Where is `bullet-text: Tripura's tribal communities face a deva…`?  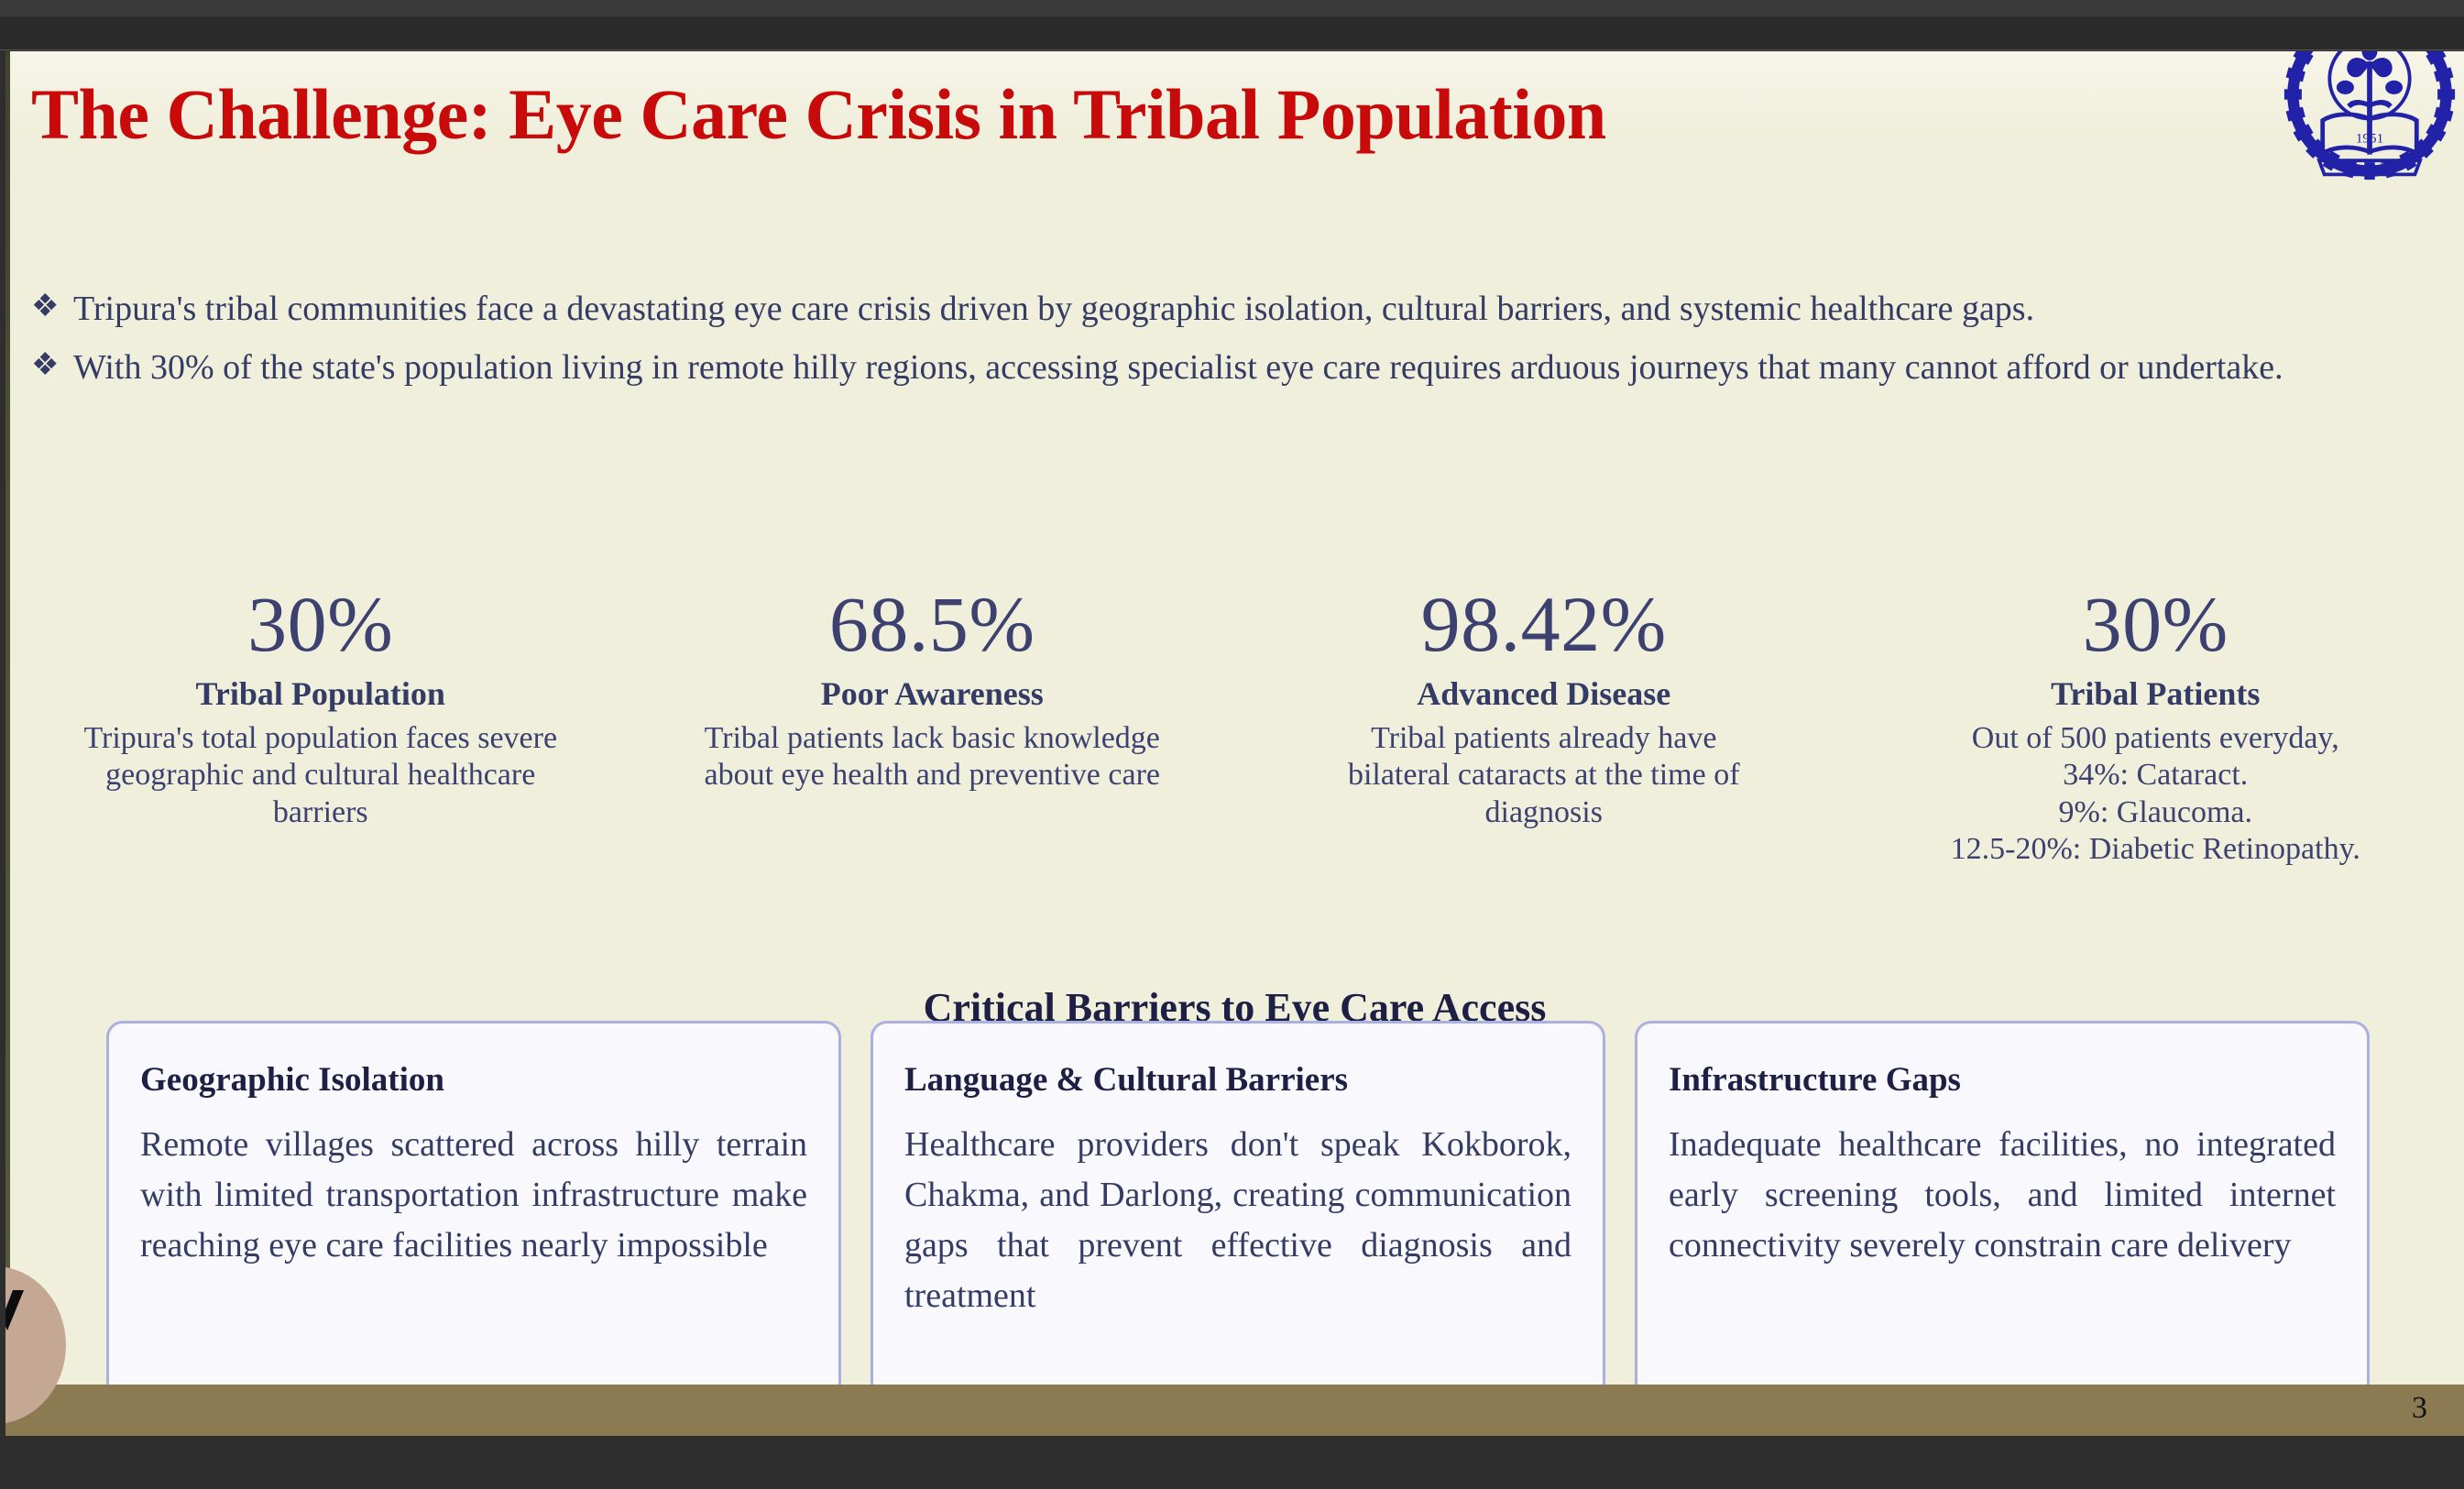 bullet-text: Tripura's tribal communities face a deva… is located at coordinates (1054, 309).